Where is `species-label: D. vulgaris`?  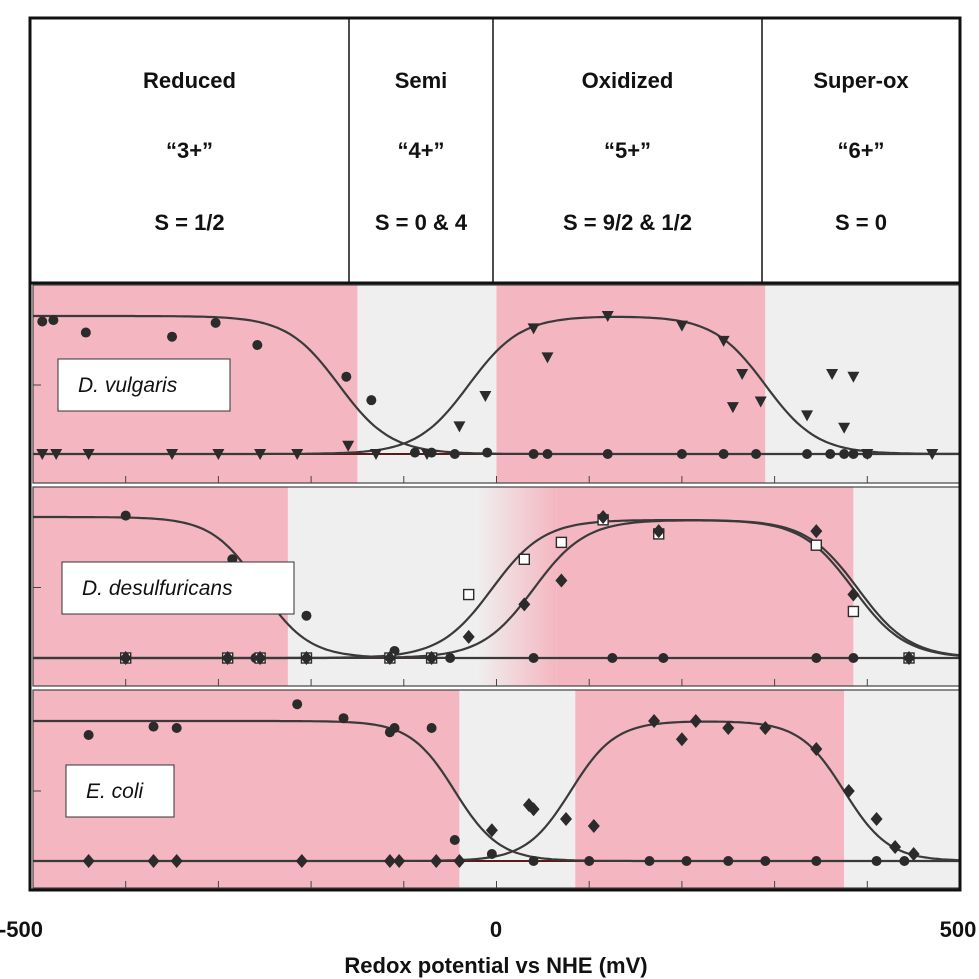 species-label: D. vulgaris is located at coordinates (128, 385).